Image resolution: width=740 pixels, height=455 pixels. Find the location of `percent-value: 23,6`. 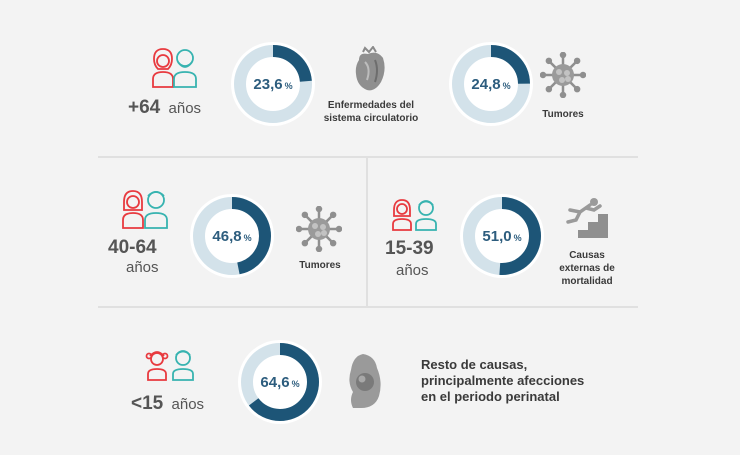

percent-value: 23,6 is located at coordinates (268, 84).